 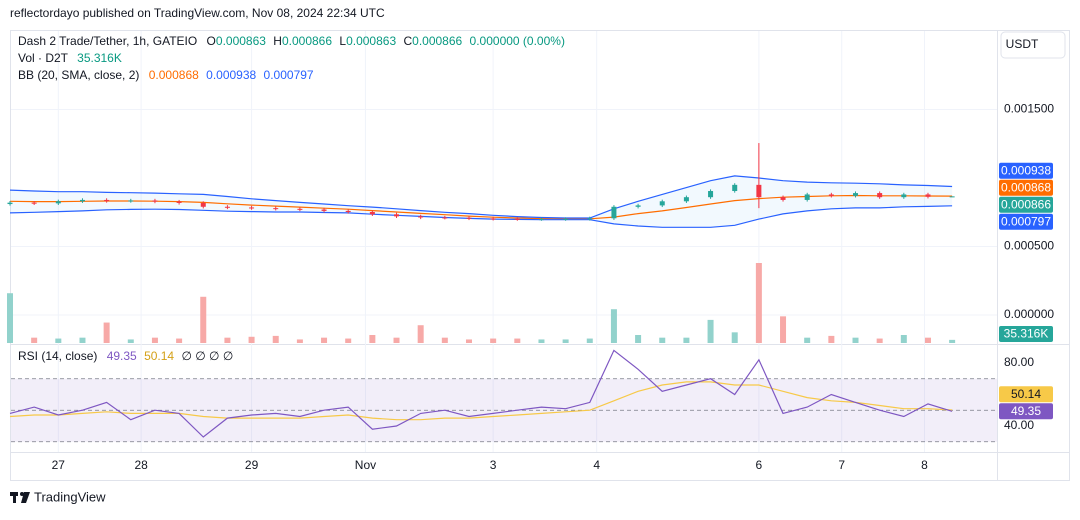 I want to click on rsi-tag: 49.35, so click(x=1026, y=411).